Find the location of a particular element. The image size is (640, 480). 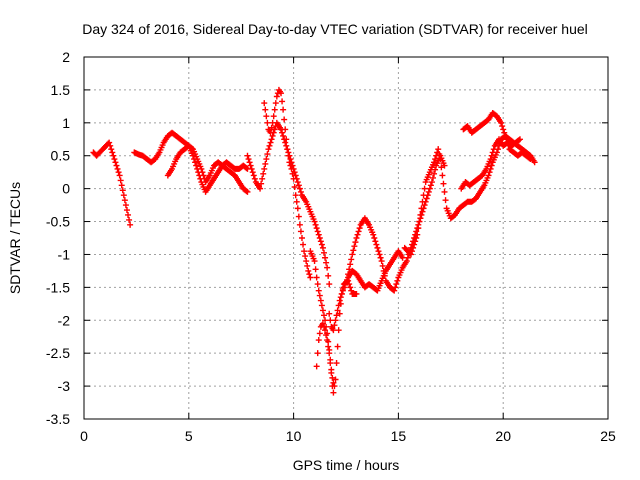

y-tick-label: 0 is located at coordinates (66, 189).